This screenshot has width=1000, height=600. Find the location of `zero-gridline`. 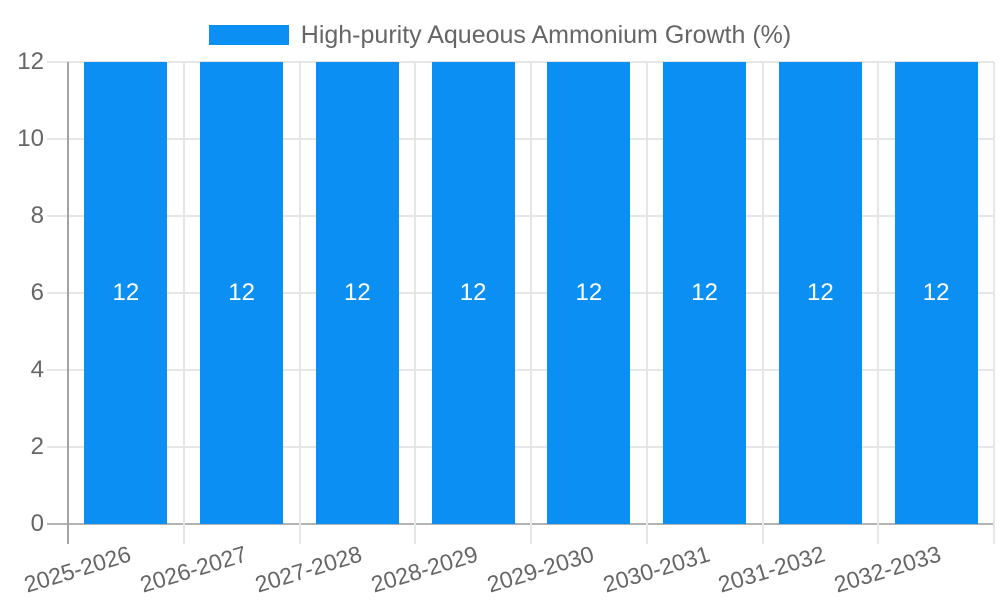

zero-gridline is located at coordinates (520, 524).